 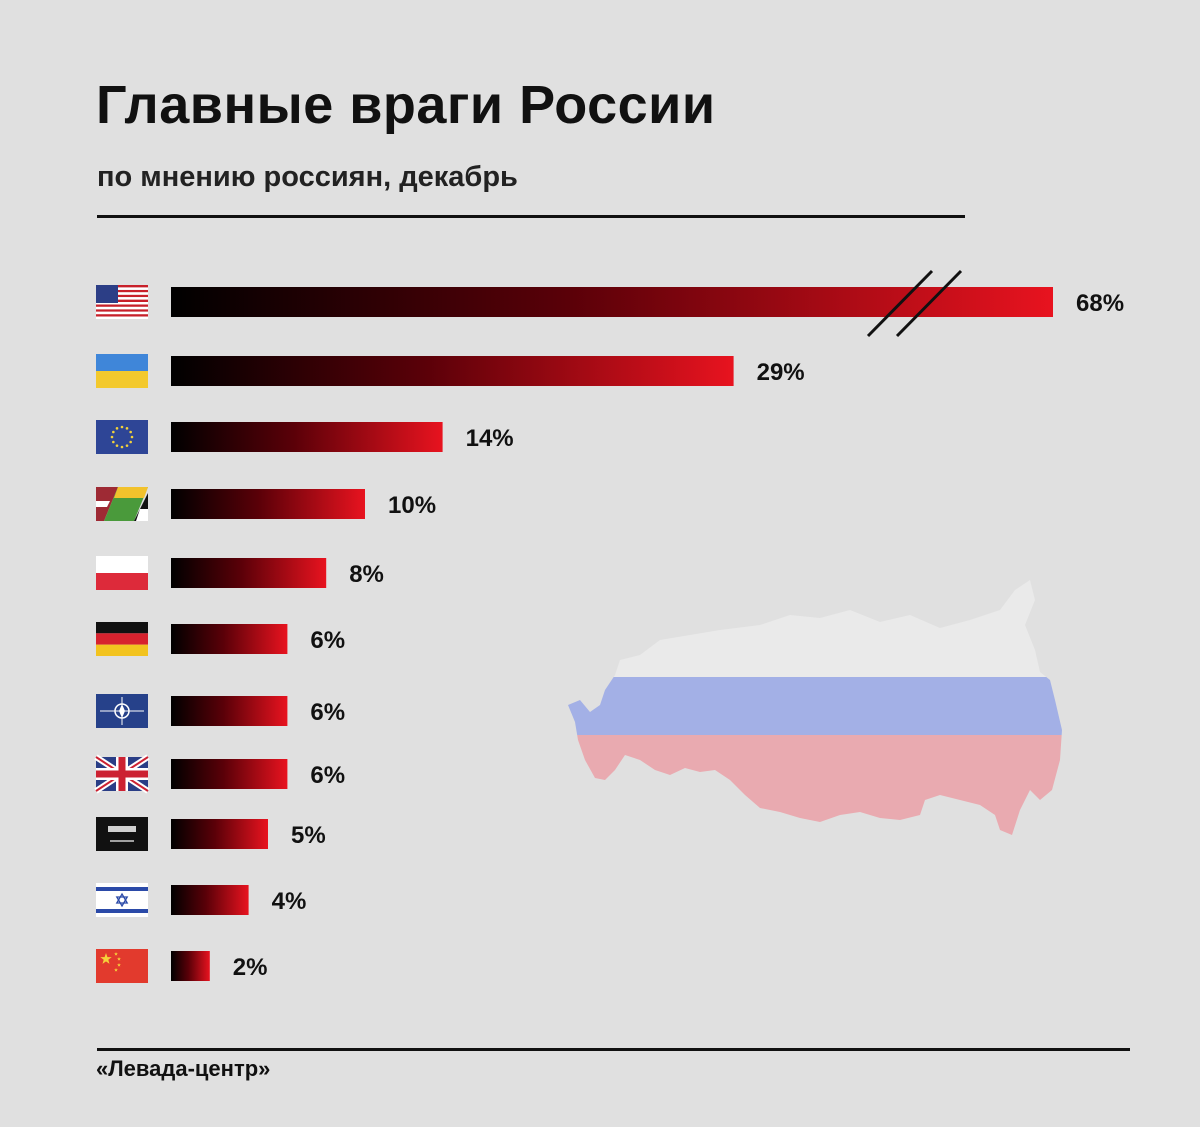 I want to click on axis-break-mark, so click(x=914, y=303).